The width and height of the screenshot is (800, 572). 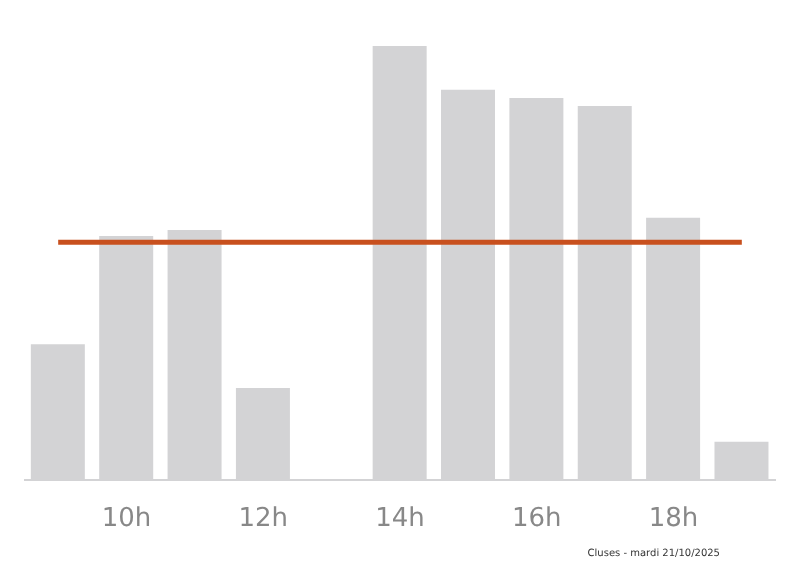 I want to click on x-tick-label: 14h, so click(x=400, y=519).